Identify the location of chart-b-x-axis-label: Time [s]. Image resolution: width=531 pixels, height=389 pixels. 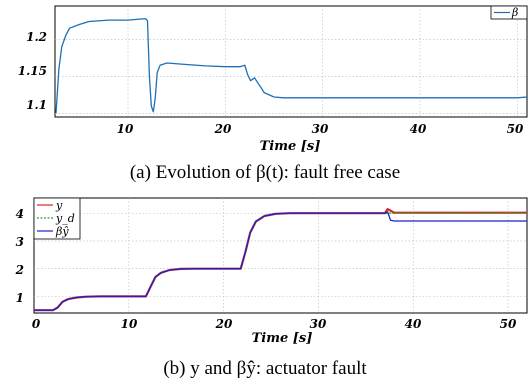
(282, 338).